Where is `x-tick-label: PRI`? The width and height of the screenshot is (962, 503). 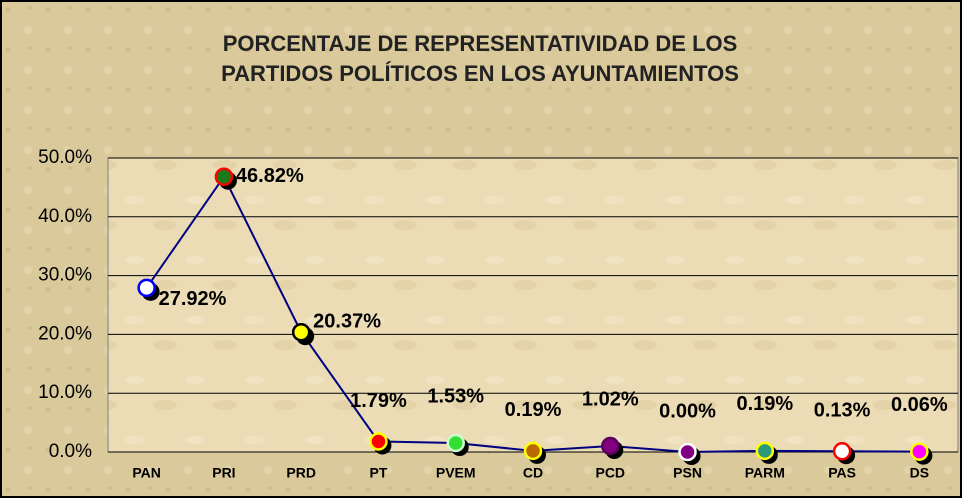
x-tick-label: PRI is located at coordinates (223, 473).